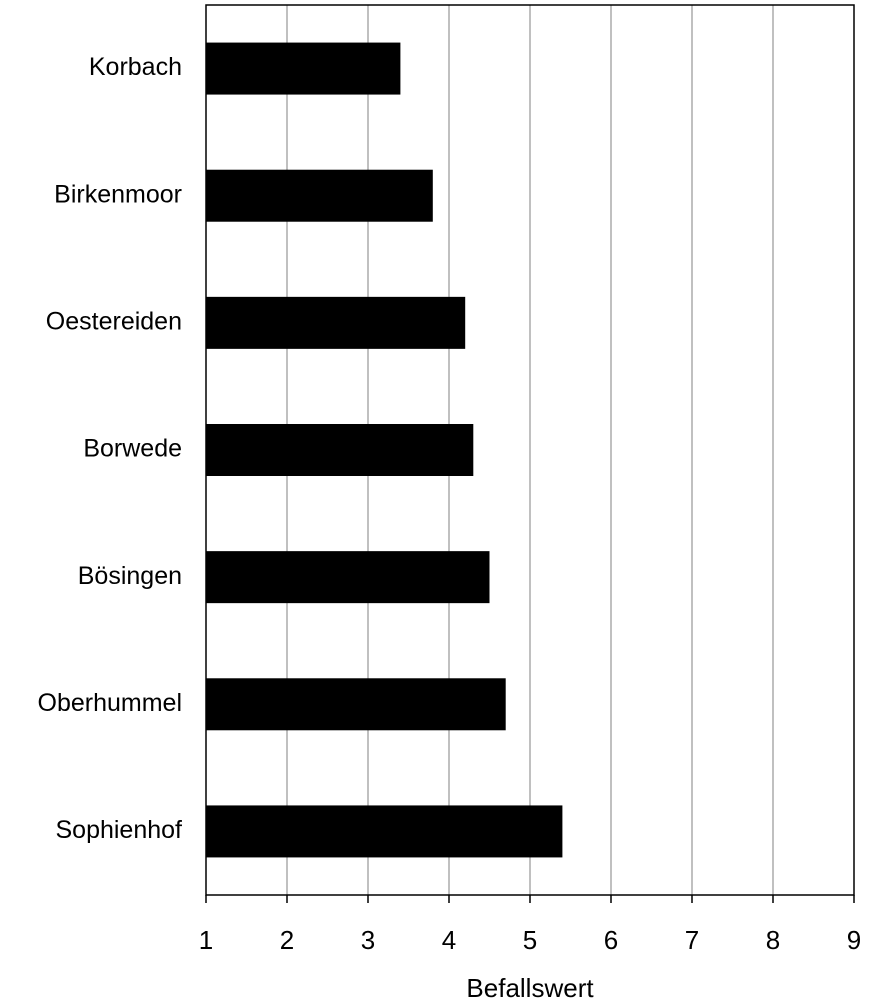  I want to click on y-tick-label: Bösingen, so click(130, 576).